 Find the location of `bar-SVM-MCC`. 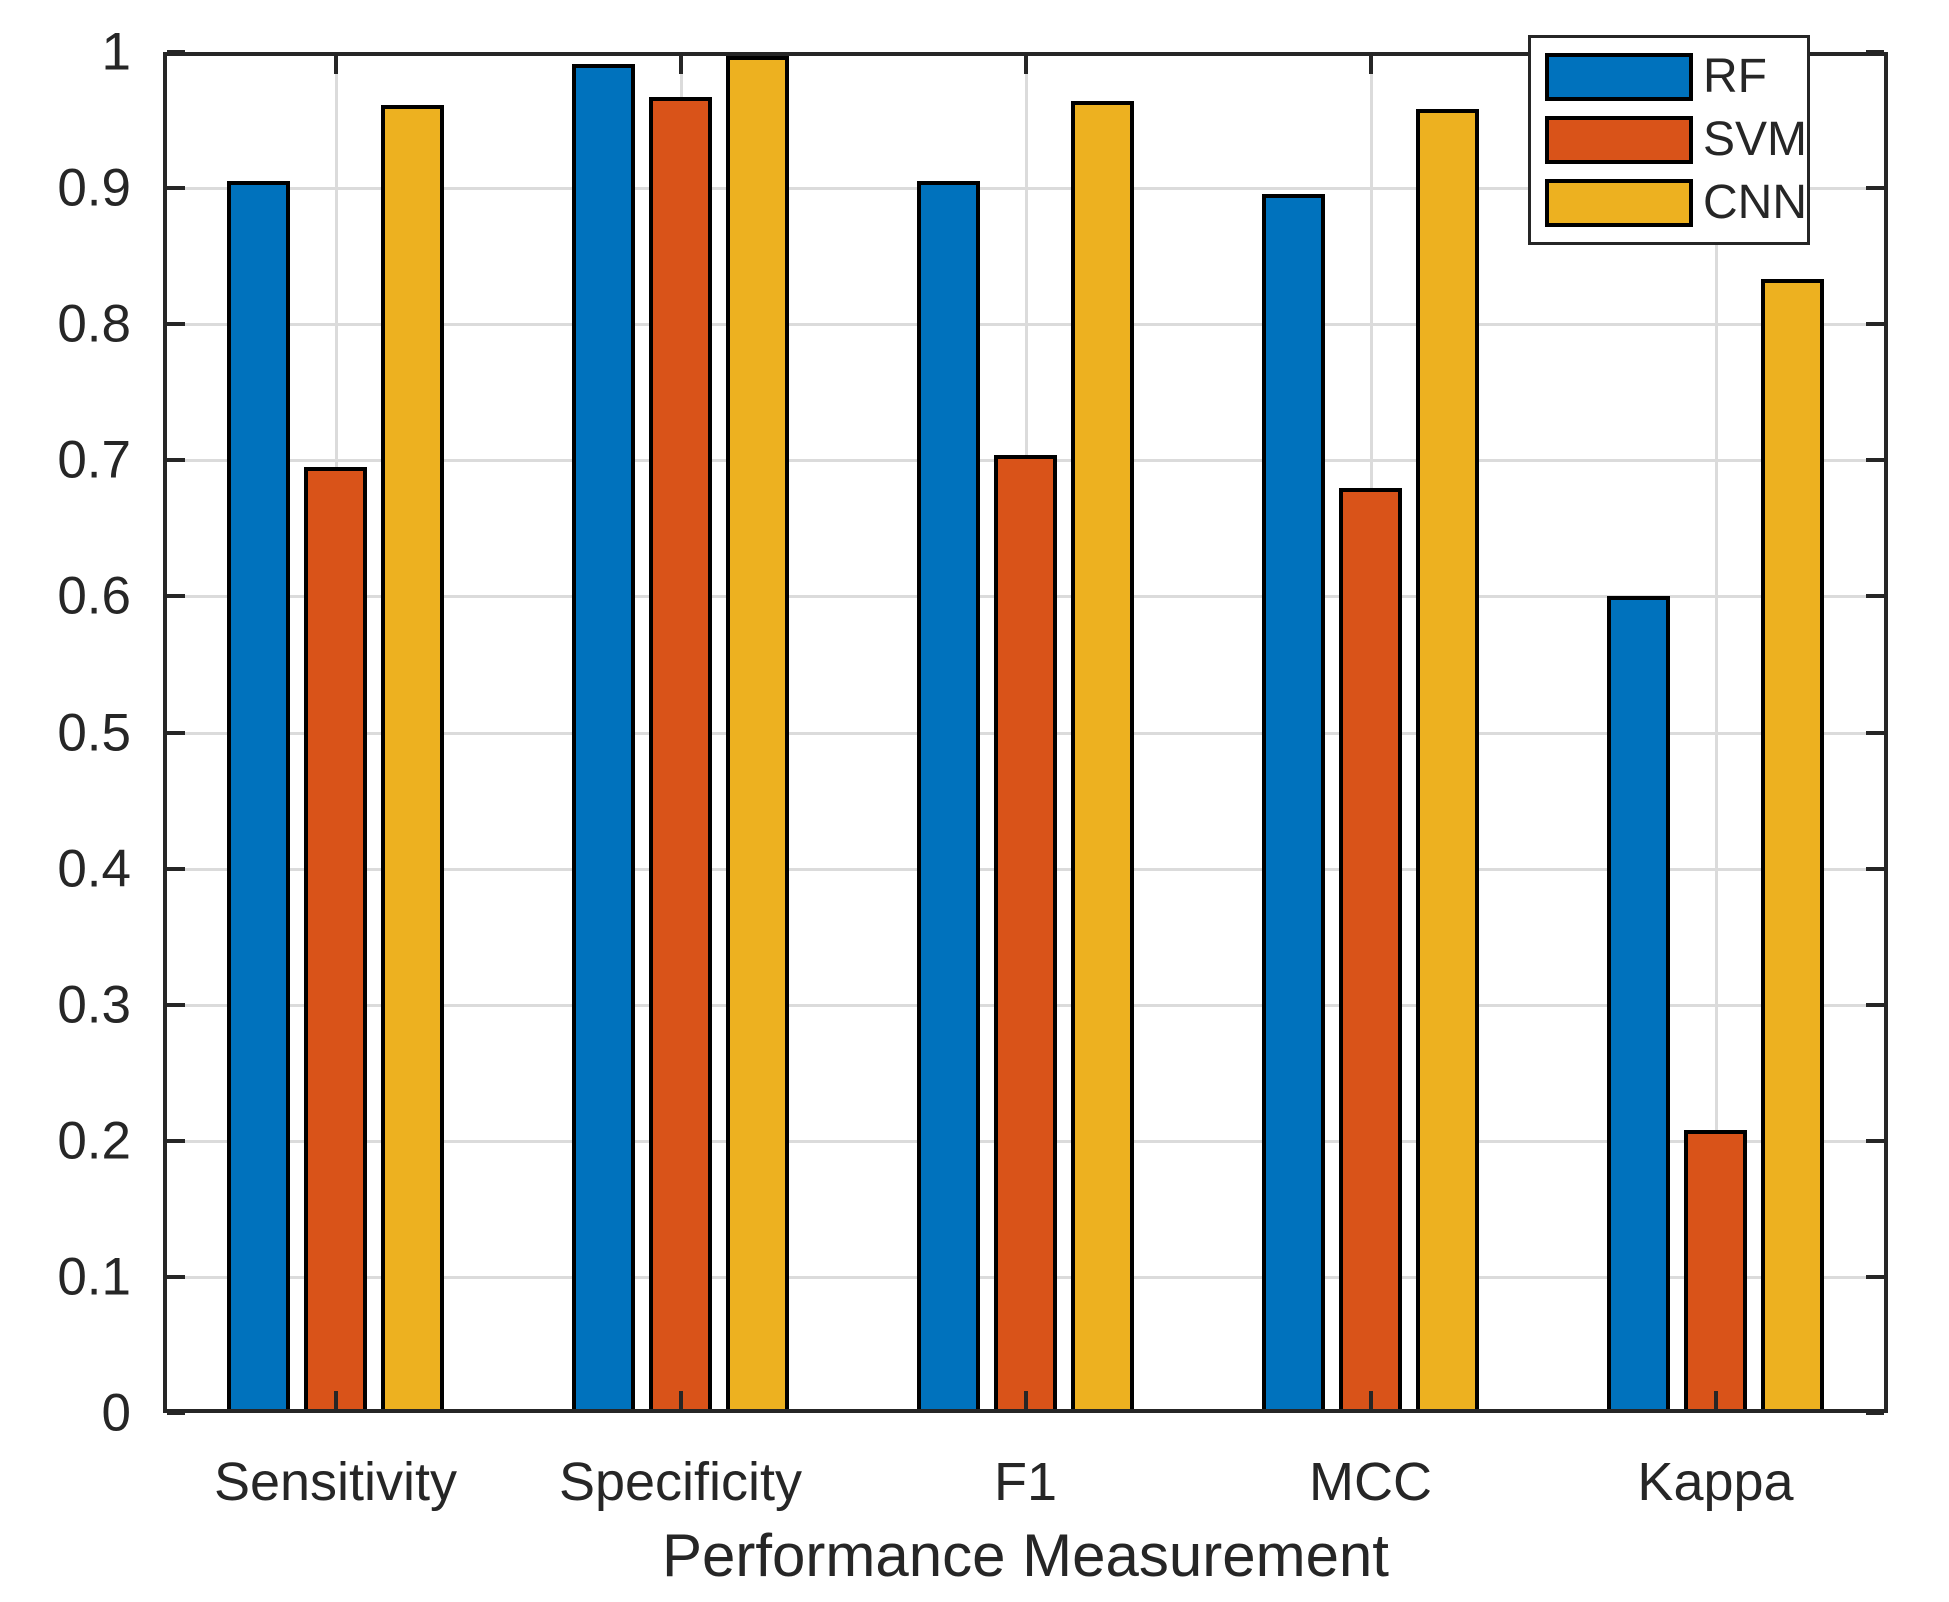

bar-SVM-MCC is located at coordinates (1370, 950).